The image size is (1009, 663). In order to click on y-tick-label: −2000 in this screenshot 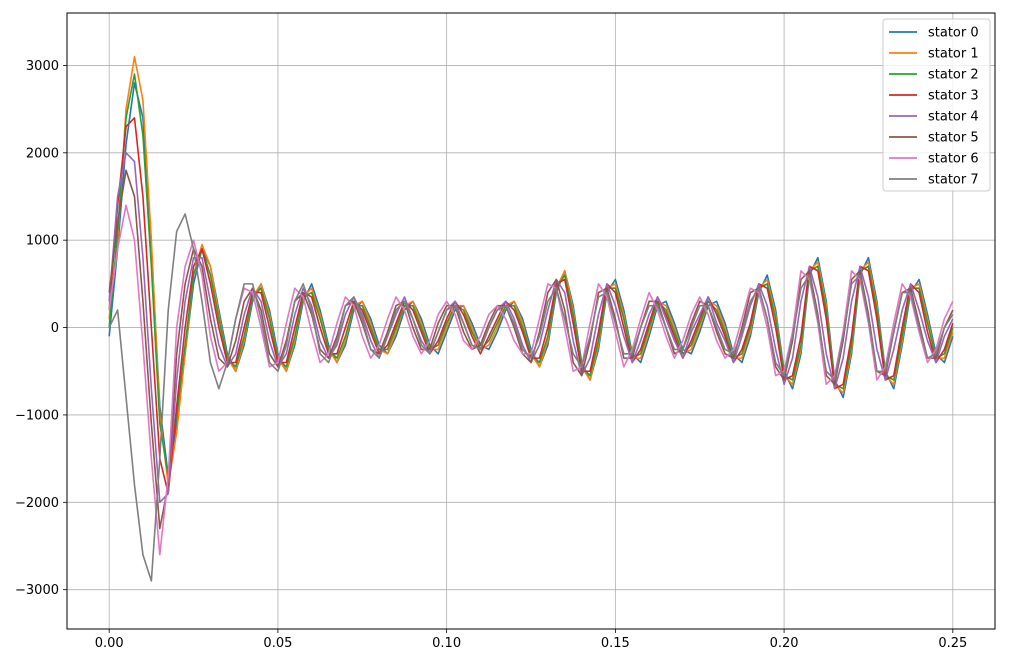, I will do `click(37, 503)`.